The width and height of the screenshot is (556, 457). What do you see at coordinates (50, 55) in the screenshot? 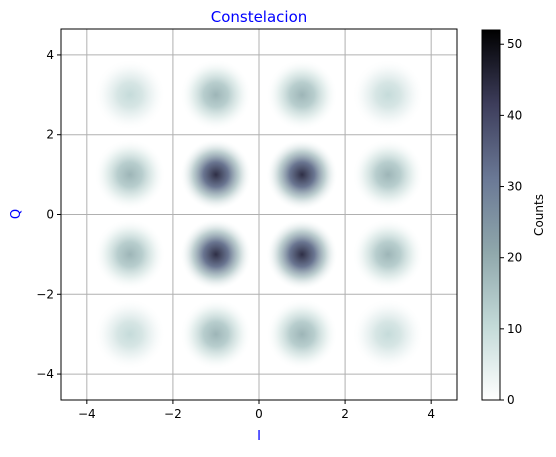
I see `y-tick-label: 4` at bounding box center [50, 55].